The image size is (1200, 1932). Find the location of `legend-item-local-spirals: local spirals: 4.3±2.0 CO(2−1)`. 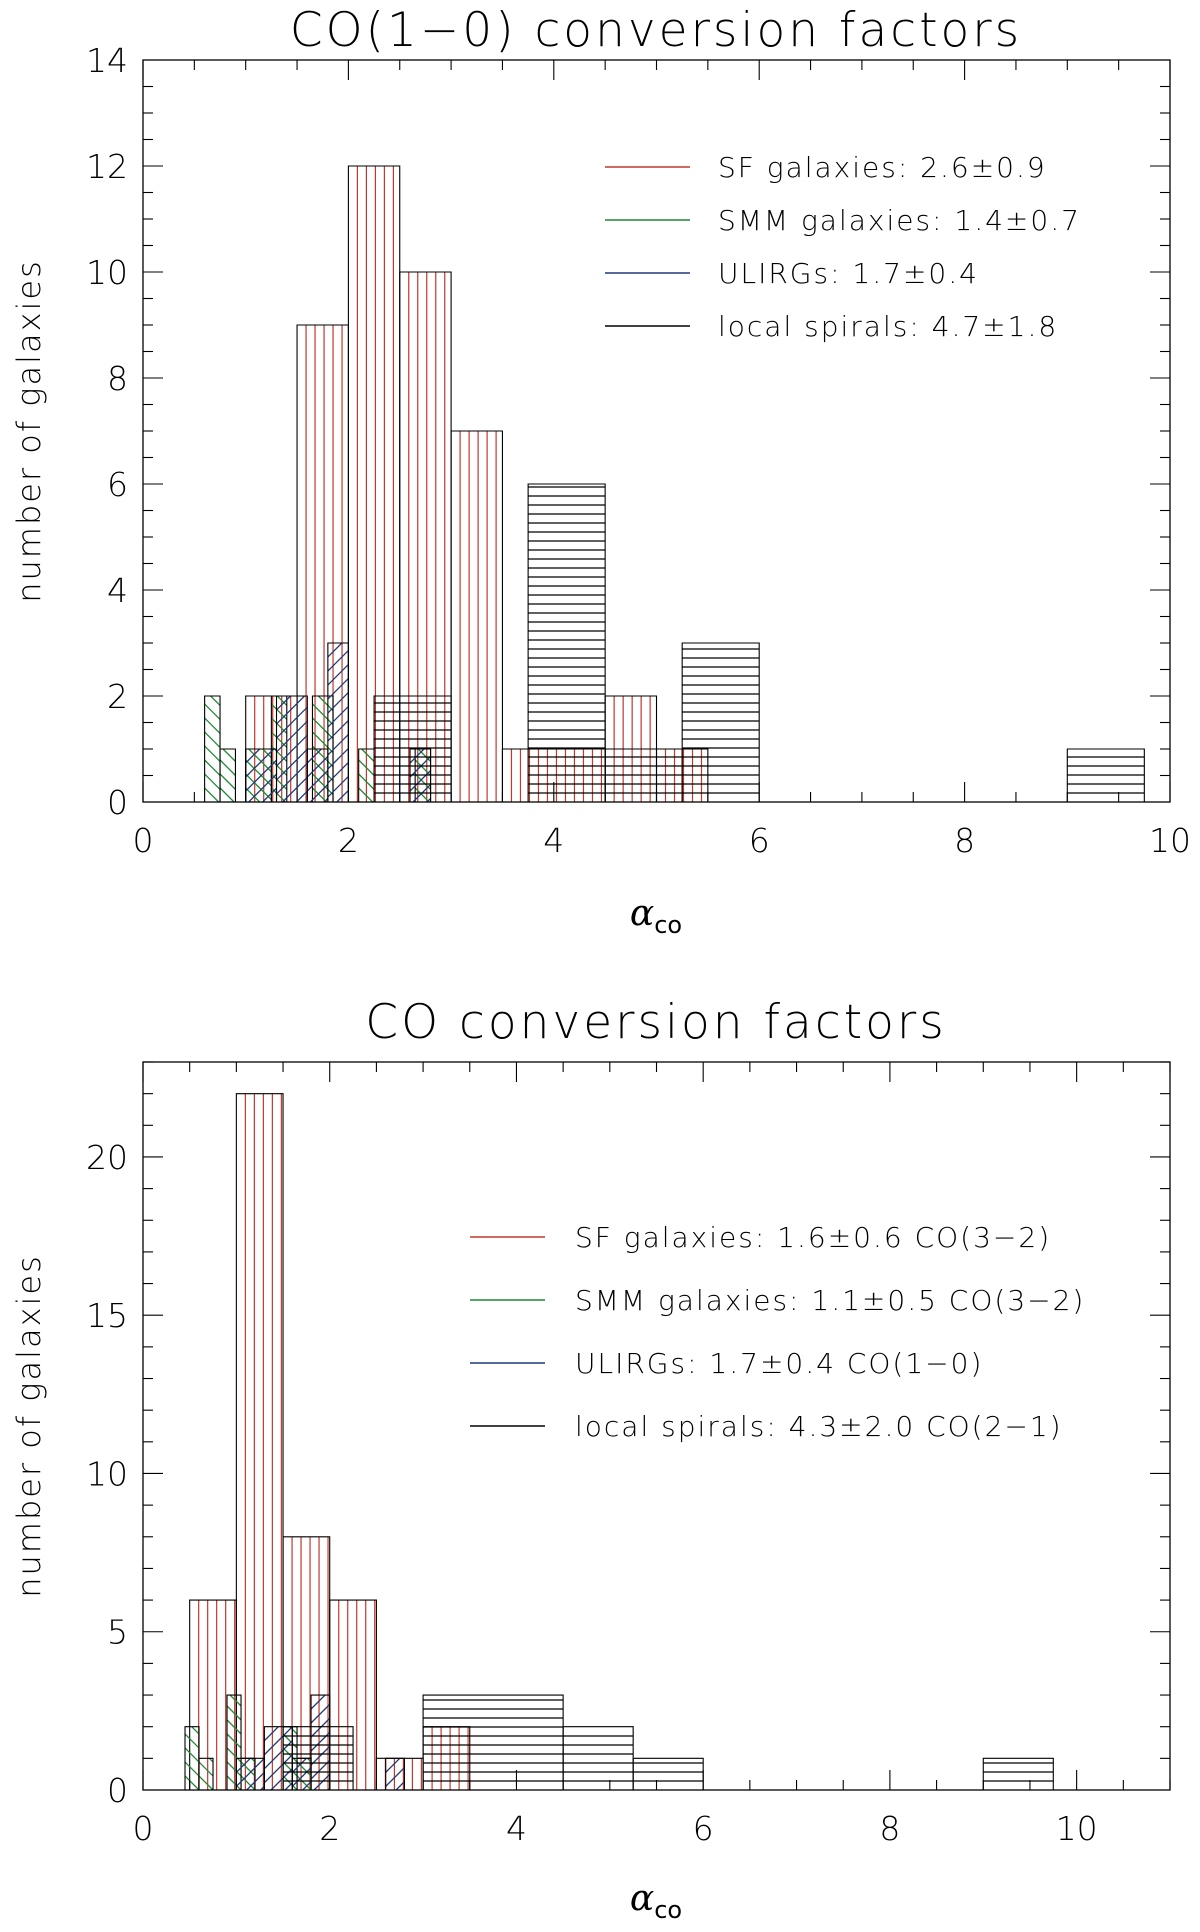

legend-item-local-spirals: local spirals: 4.3±2.0 CO(2−1) is located at coordinates (766, 1426).